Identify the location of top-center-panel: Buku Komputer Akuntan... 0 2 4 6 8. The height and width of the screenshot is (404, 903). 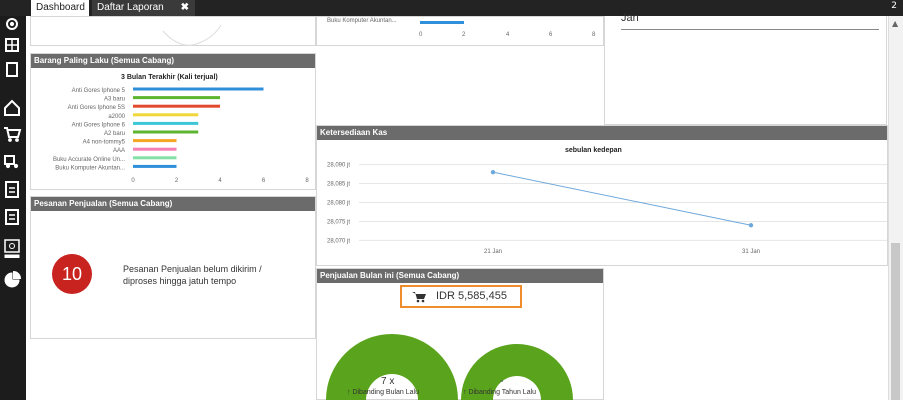
(460, 31).